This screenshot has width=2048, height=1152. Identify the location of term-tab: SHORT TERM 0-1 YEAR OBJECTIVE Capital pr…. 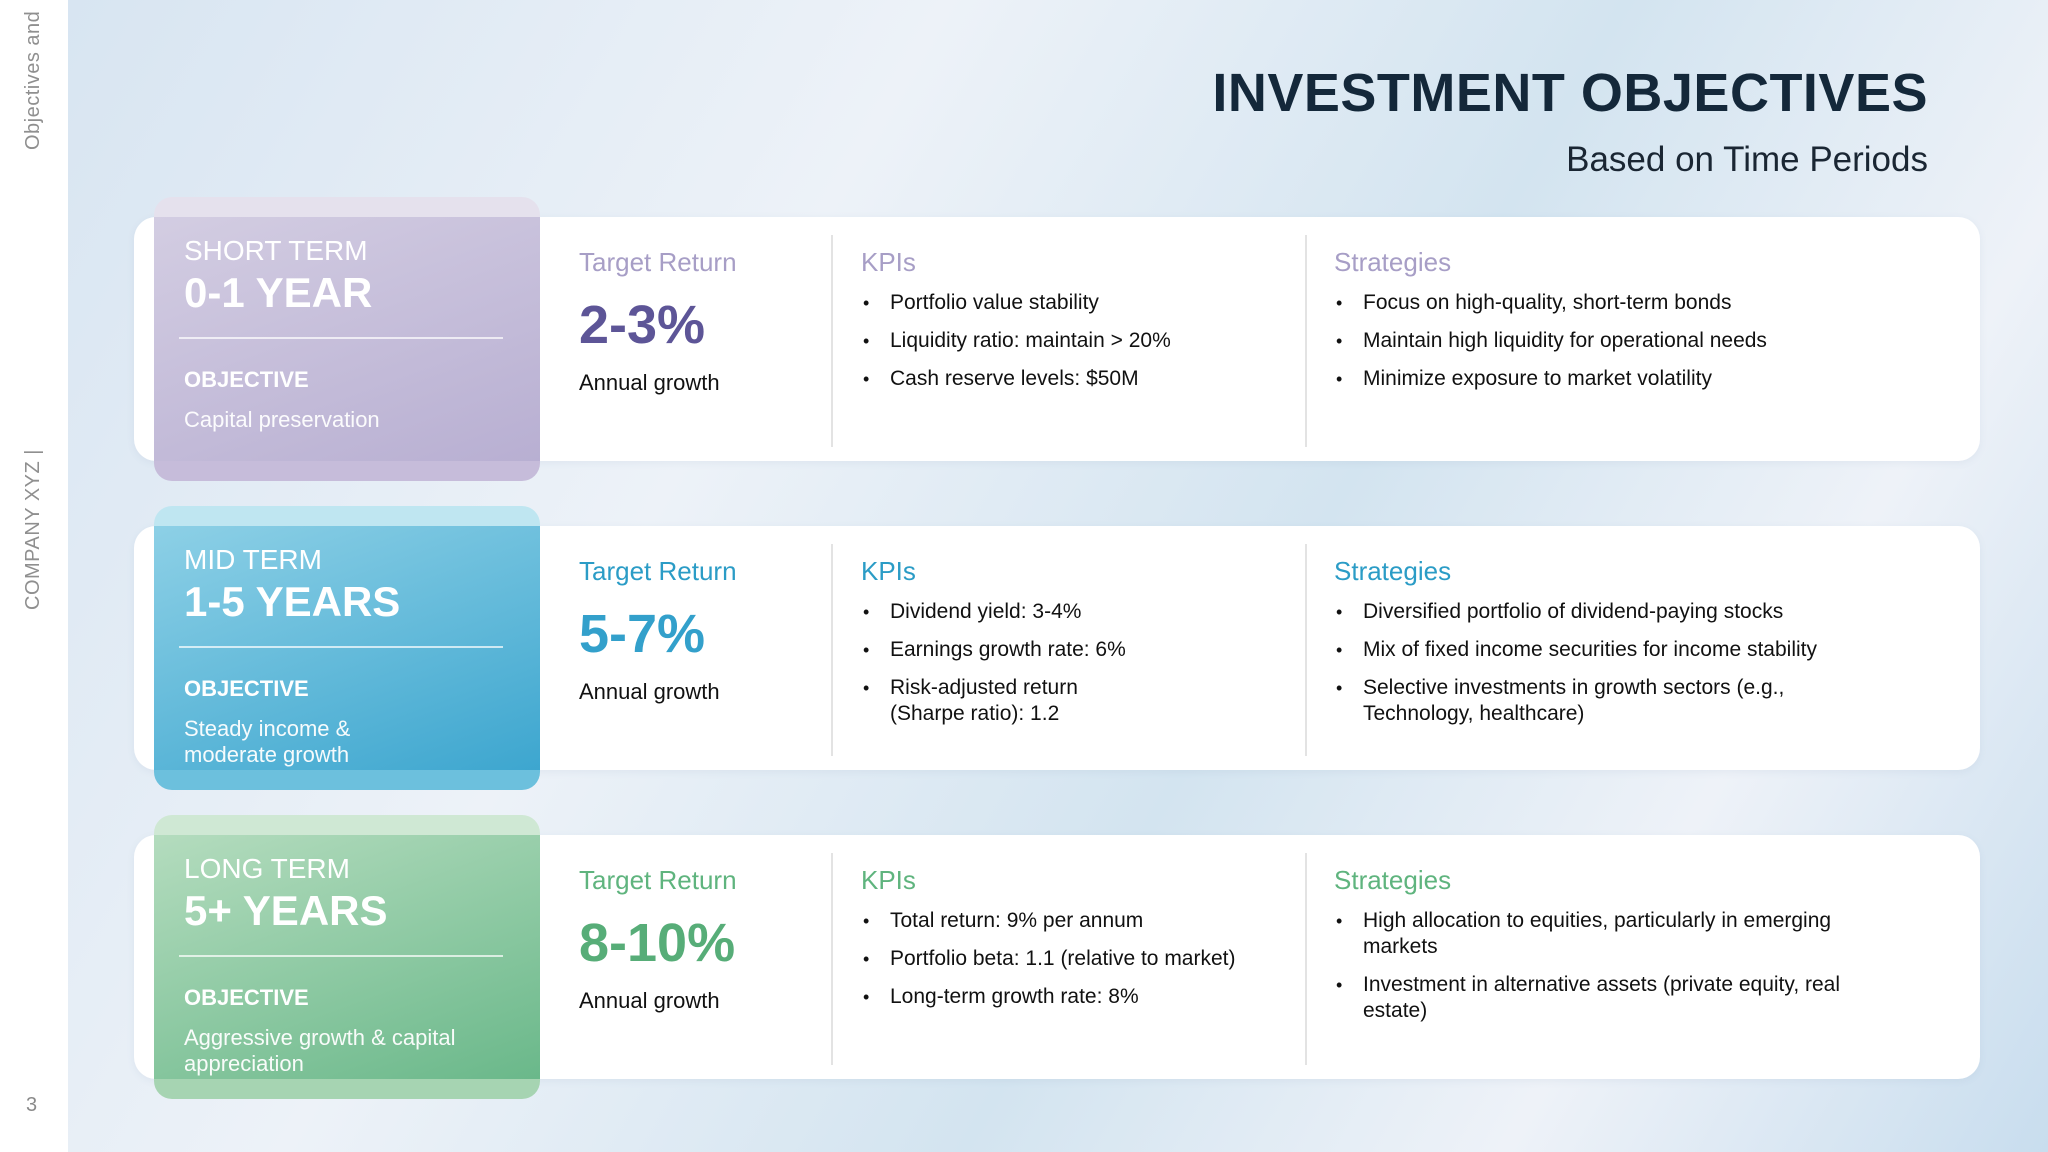
(347, 339).